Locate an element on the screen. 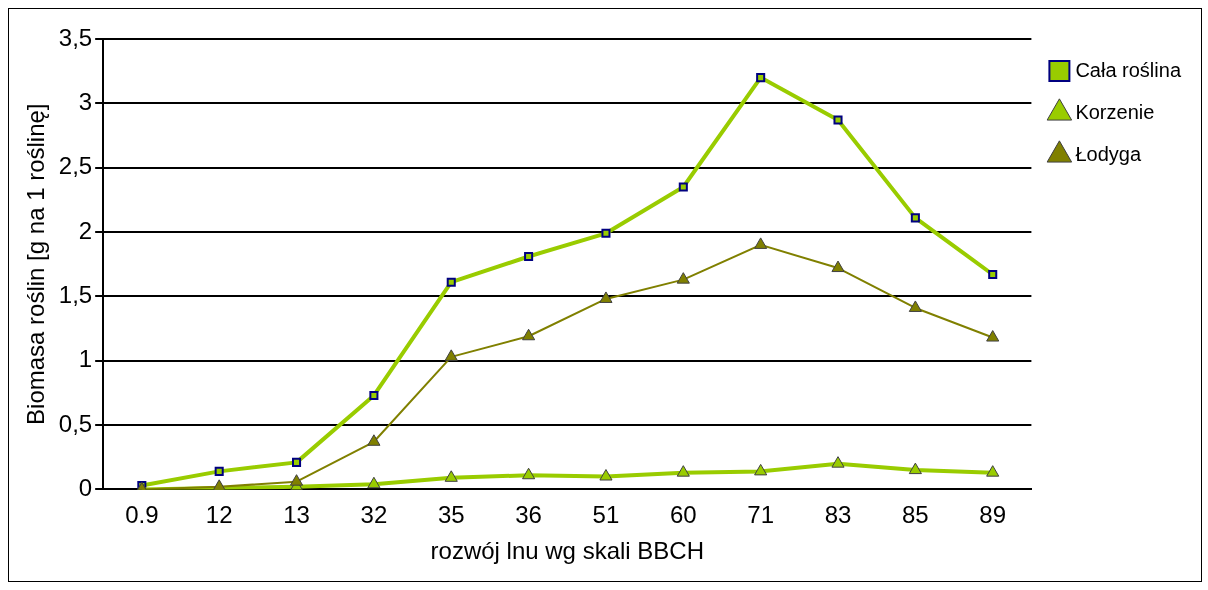 This screenshot has height=590, width=1208. y-tick-label: 2 is located at coordinates (85, 230).